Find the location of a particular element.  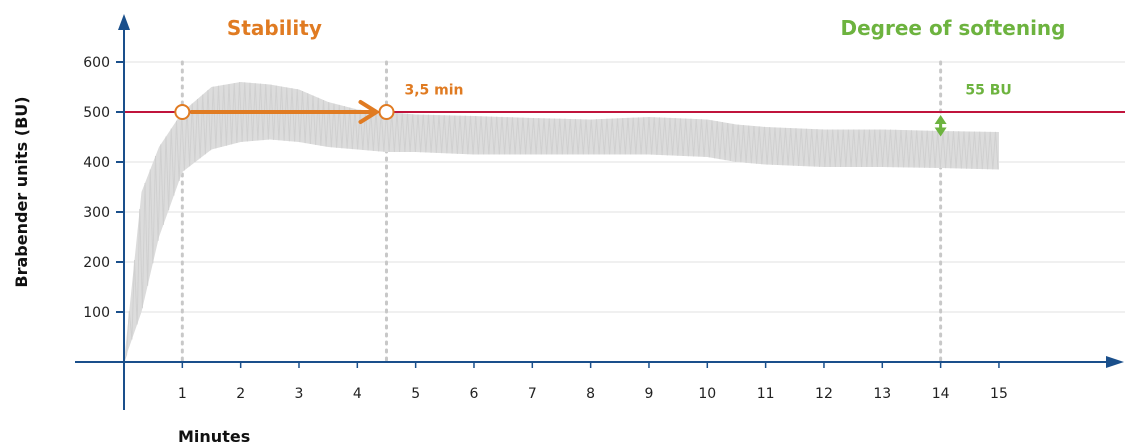

x-tick-label-8: 8 is located at coordinates (590, 394).